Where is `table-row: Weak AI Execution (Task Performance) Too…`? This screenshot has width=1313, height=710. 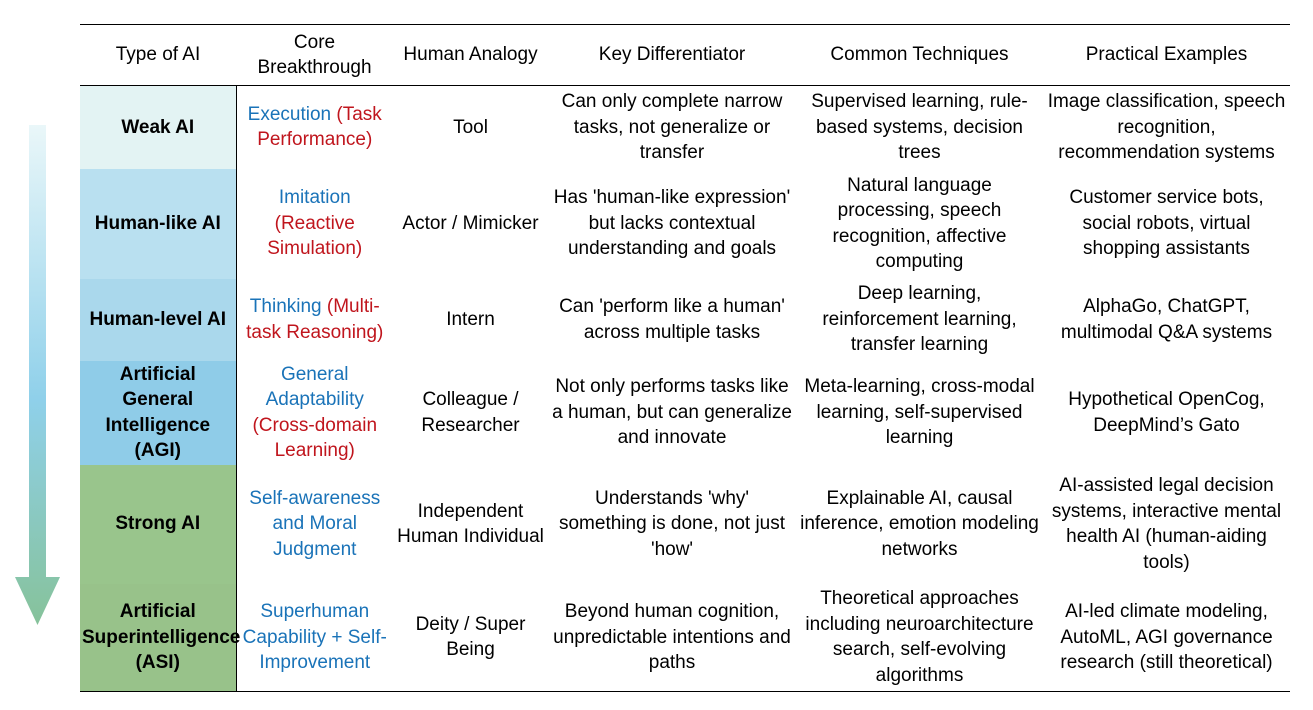
table-row: Weak AI Execution (Task Performance) Too… is located at coordinates (685, 127).